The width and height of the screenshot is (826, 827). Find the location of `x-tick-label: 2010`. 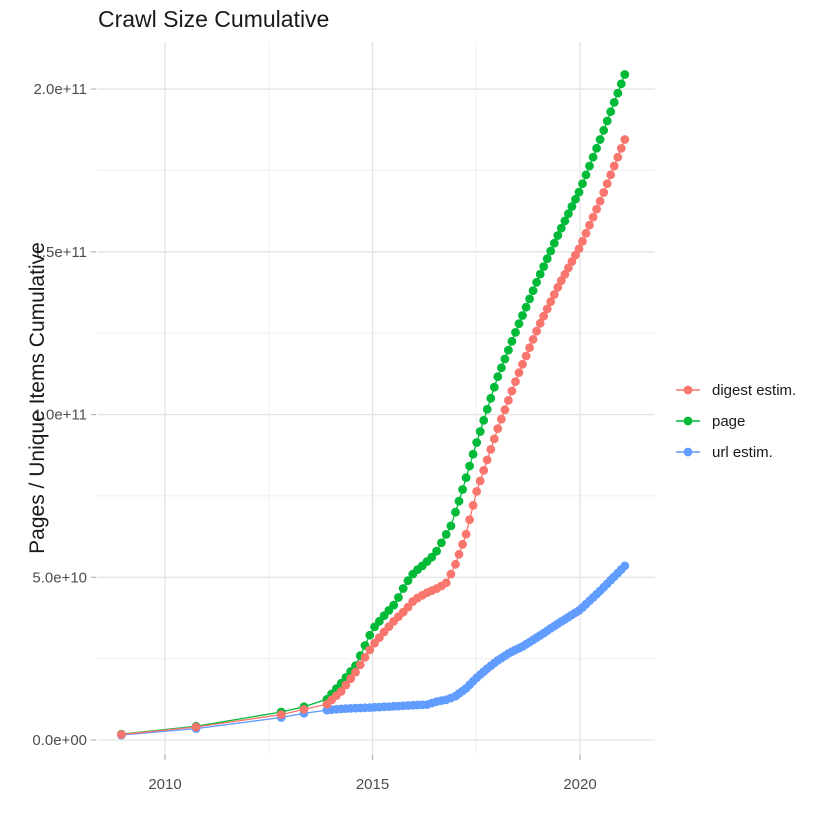

x-tick-label: 2010 is located at coordinates (164, 784).